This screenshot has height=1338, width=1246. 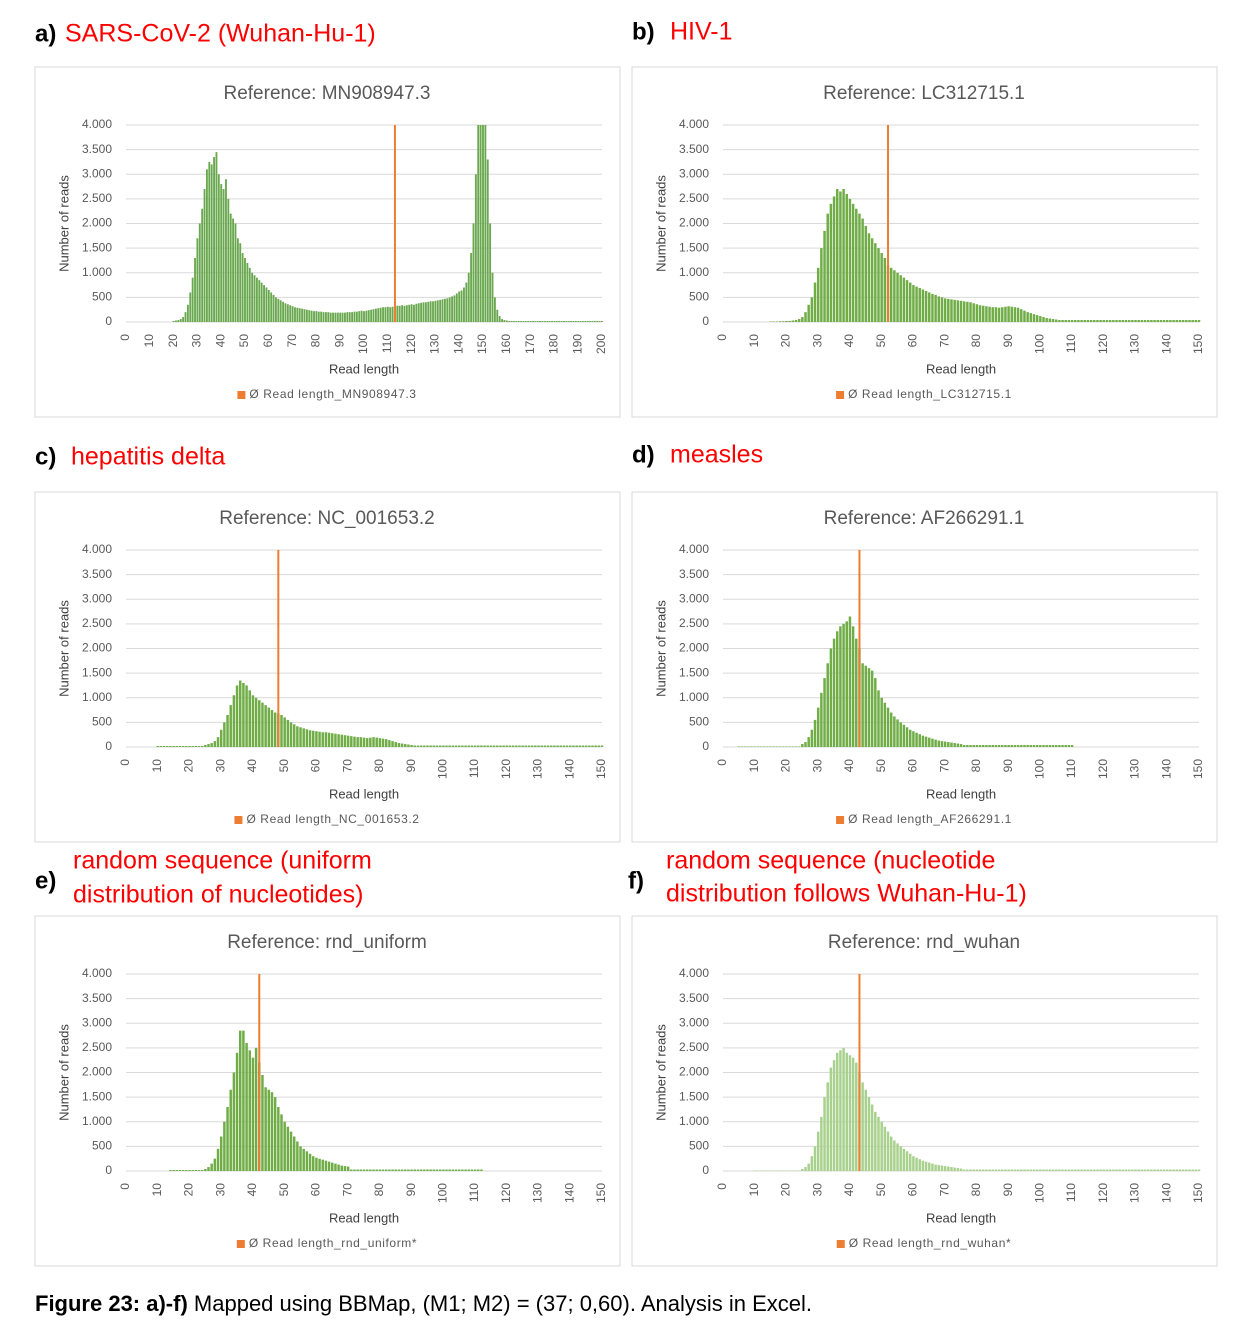 What do you see at coordinates (694, 223) in the screenshot?
I see `y-tick-label: 2.000` at bounding box center [694, 223].